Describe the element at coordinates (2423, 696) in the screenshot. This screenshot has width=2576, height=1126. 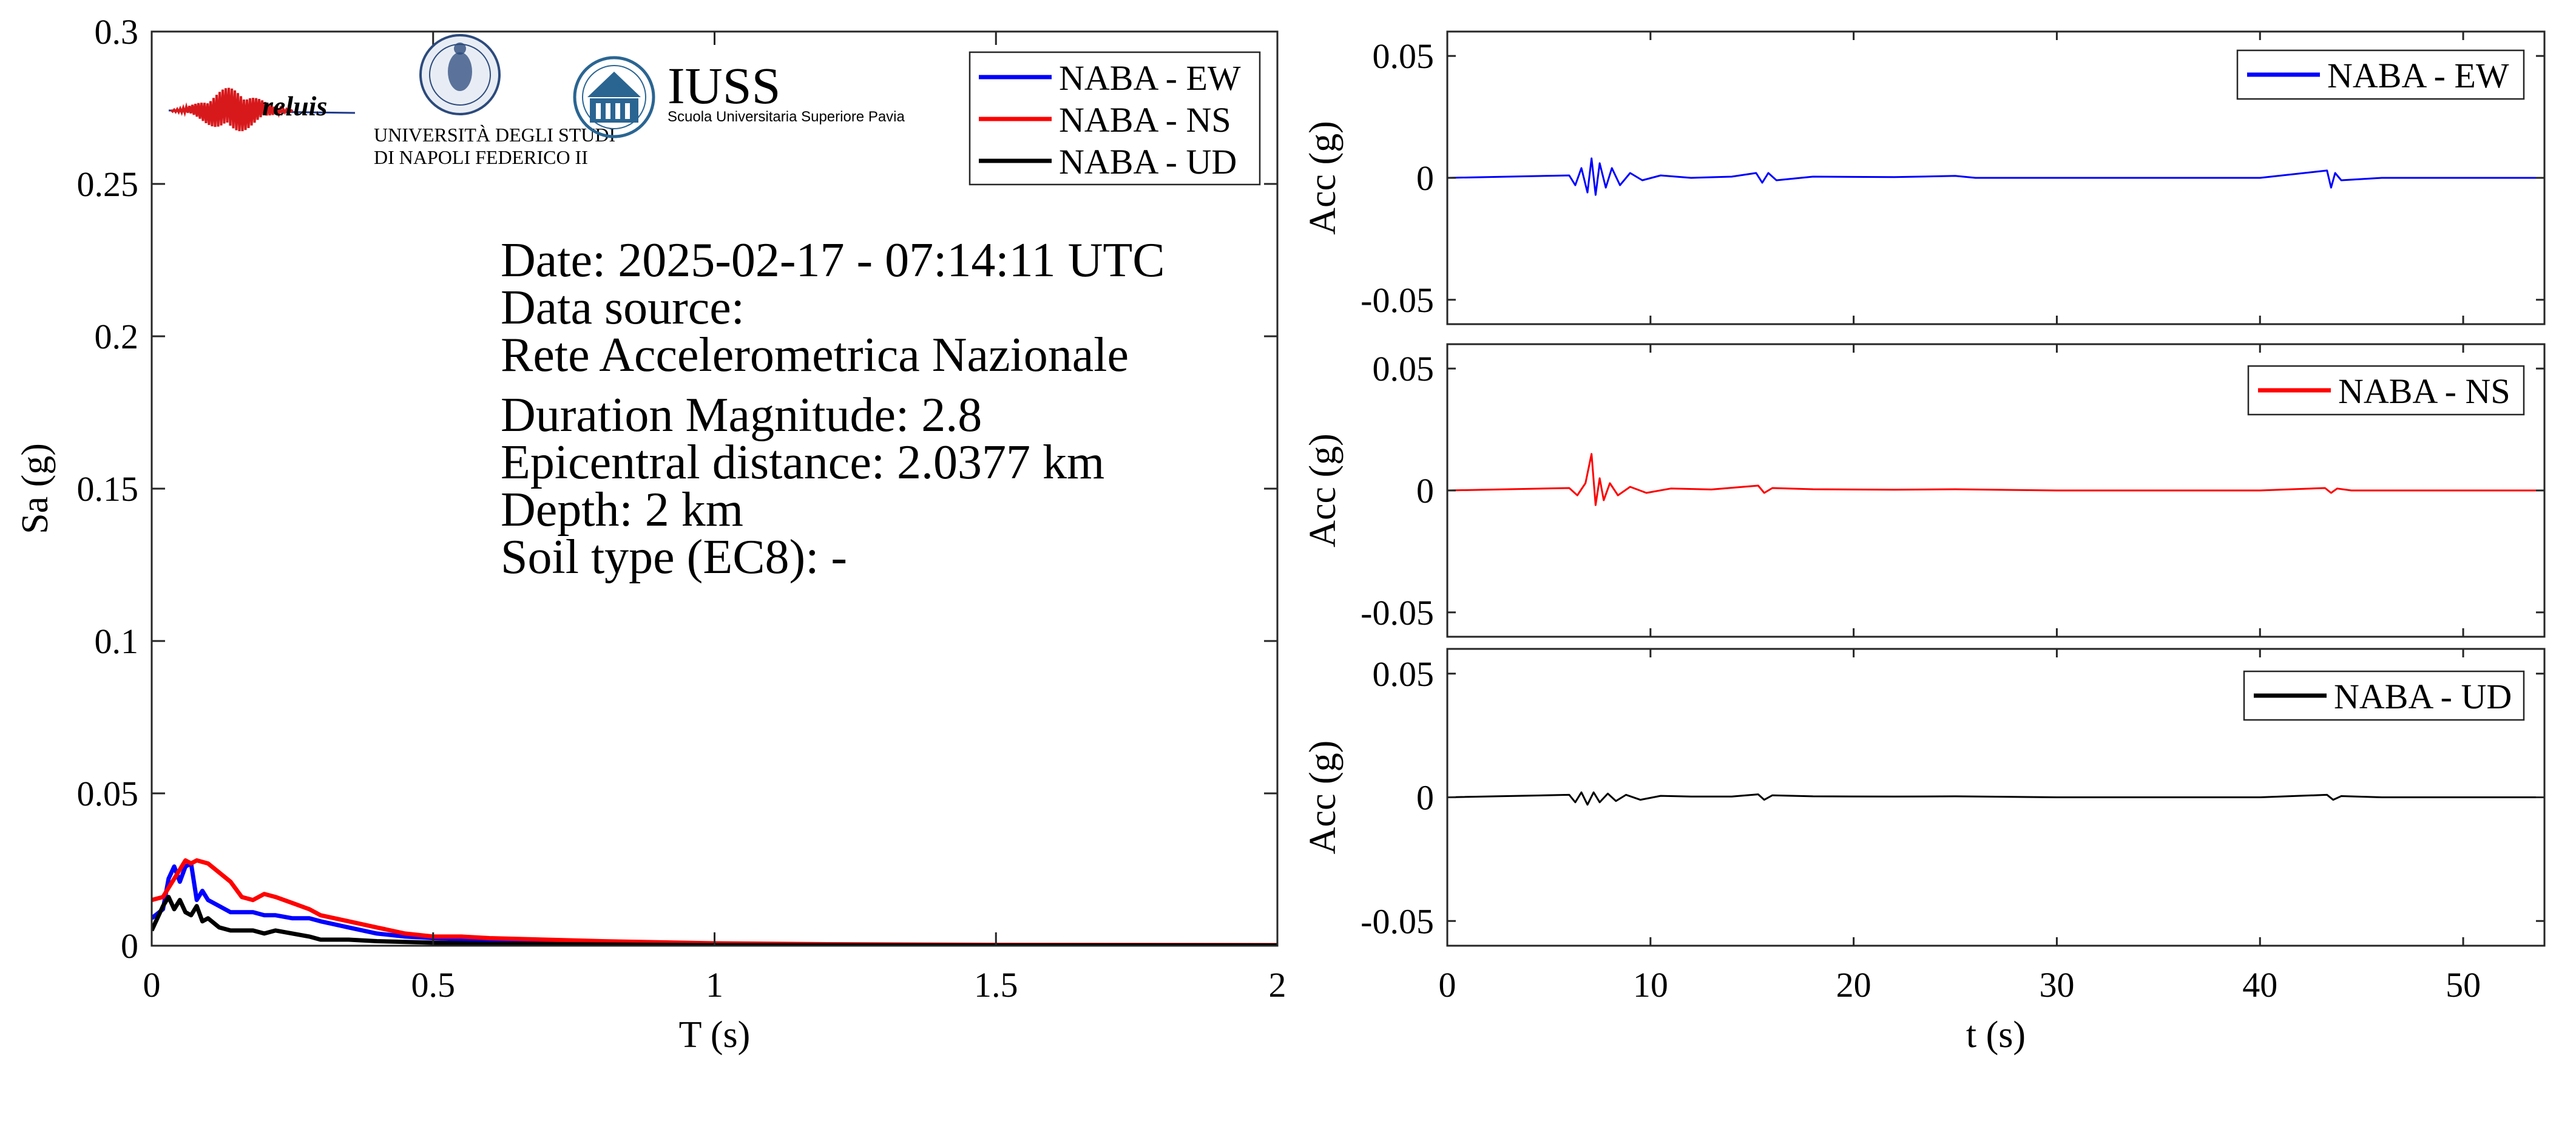
I see `ud-legend-label: NABA - UD` at that location.